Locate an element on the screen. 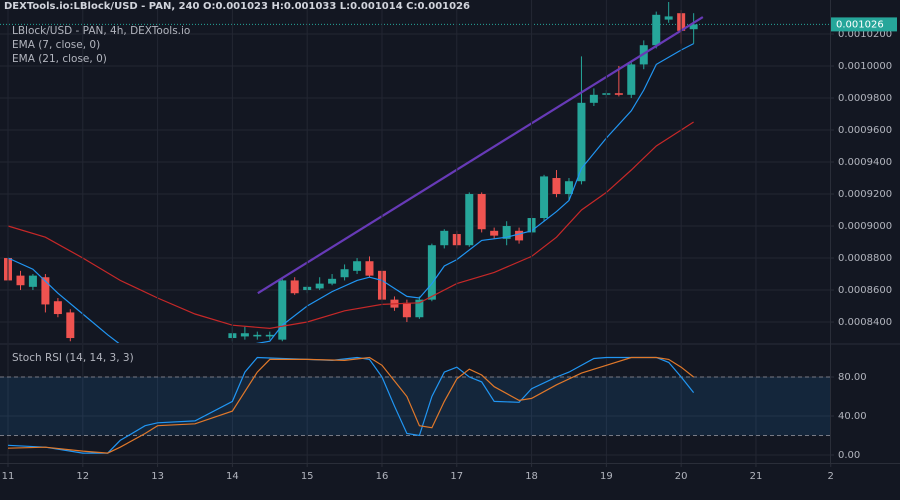 This screenshot has width=900, height=500. symbol-legend: LBlock/USD - PAN, 4h, DEXTools.io is located at coordinates (101, 31).